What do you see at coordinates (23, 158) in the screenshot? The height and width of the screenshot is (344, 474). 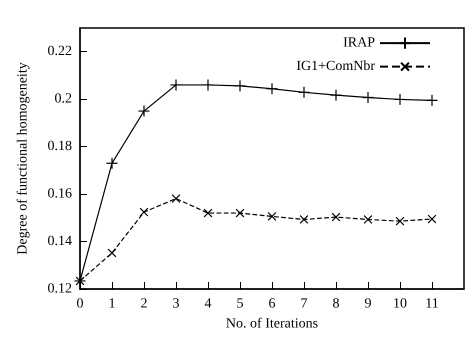 I see `y-axis-title: Degree of functional homogeneity` at bounding box center [23, 158].